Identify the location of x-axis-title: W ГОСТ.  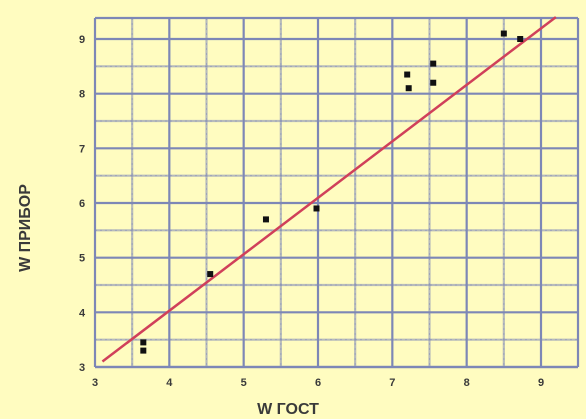
(288, 409).